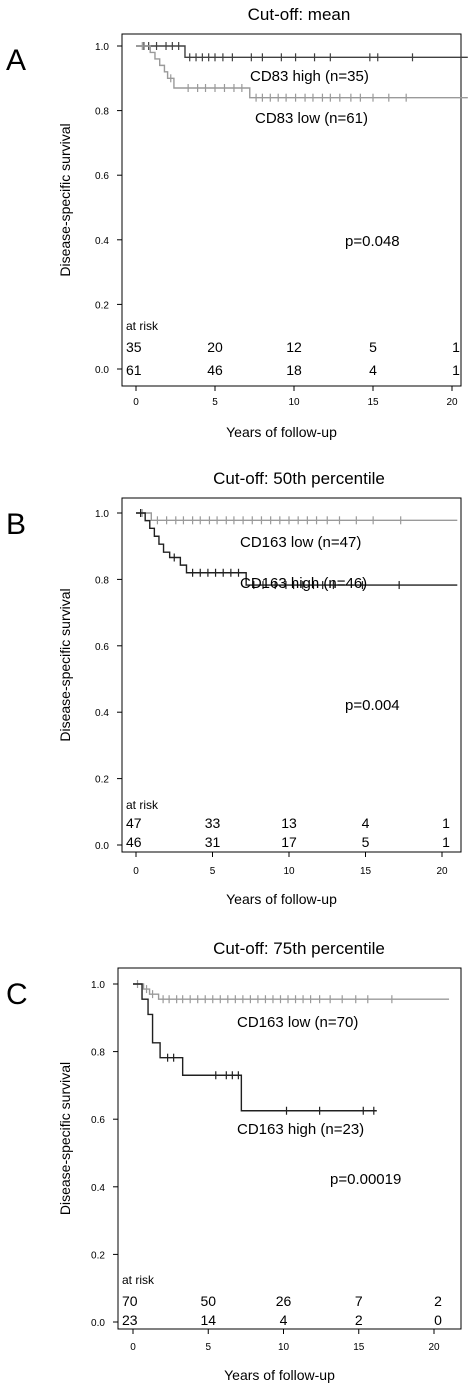 This screenshot has width=474, height=1394. I want to click on at-risk-count: 50, so click(208, 1301).